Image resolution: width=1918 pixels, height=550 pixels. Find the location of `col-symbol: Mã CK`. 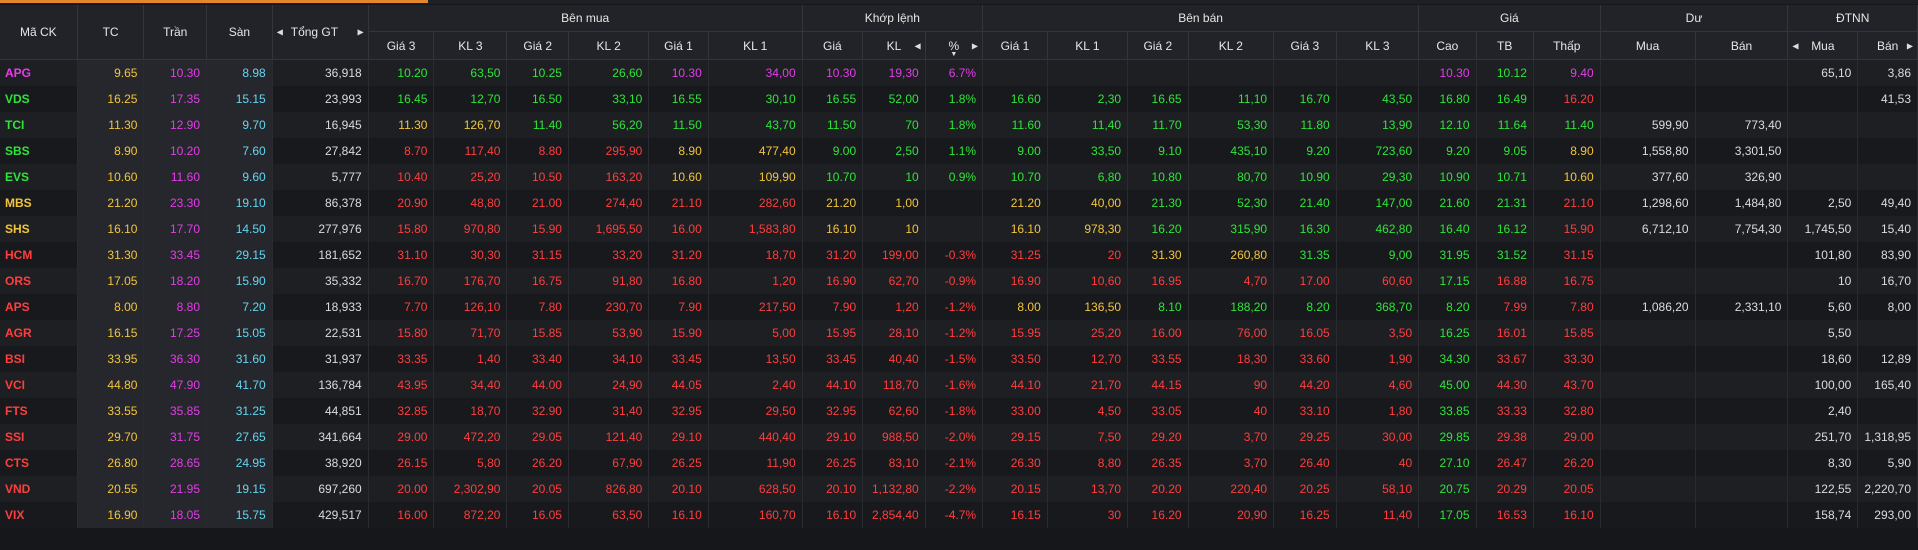

col-symbol: Mã CK is located at coordinates (39, 32).